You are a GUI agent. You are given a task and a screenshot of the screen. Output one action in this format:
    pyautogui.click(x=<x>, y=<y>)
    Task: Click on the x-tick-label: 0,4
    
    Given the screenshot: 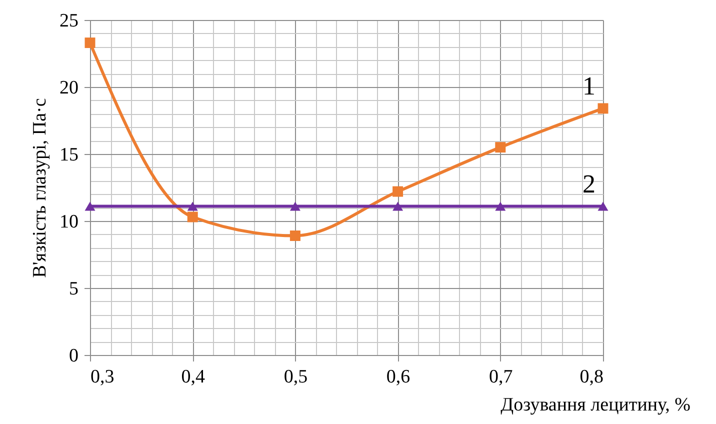 What is the action you would take?
    pyautogui.click(x=193, y=377)
    